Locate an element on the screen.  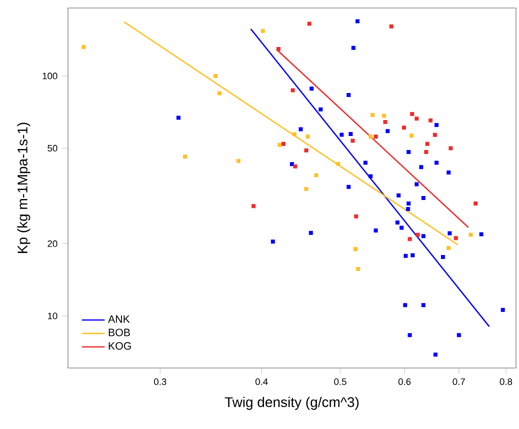
y-tick-label: 100 is located at coordinates (50, 76).